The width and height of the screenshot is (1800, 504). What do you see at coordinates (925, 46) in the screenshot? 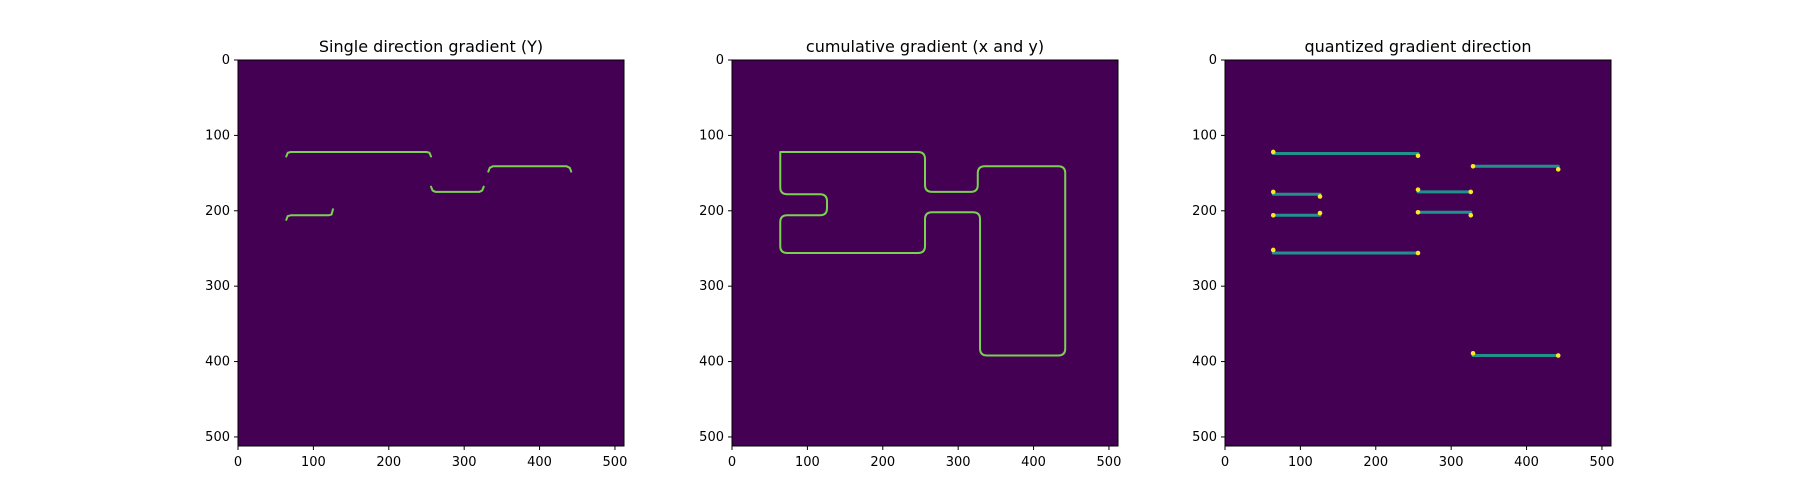
I see `chart-title-2: cumulative gradient (x and y)` at bounding box center [925, 46].